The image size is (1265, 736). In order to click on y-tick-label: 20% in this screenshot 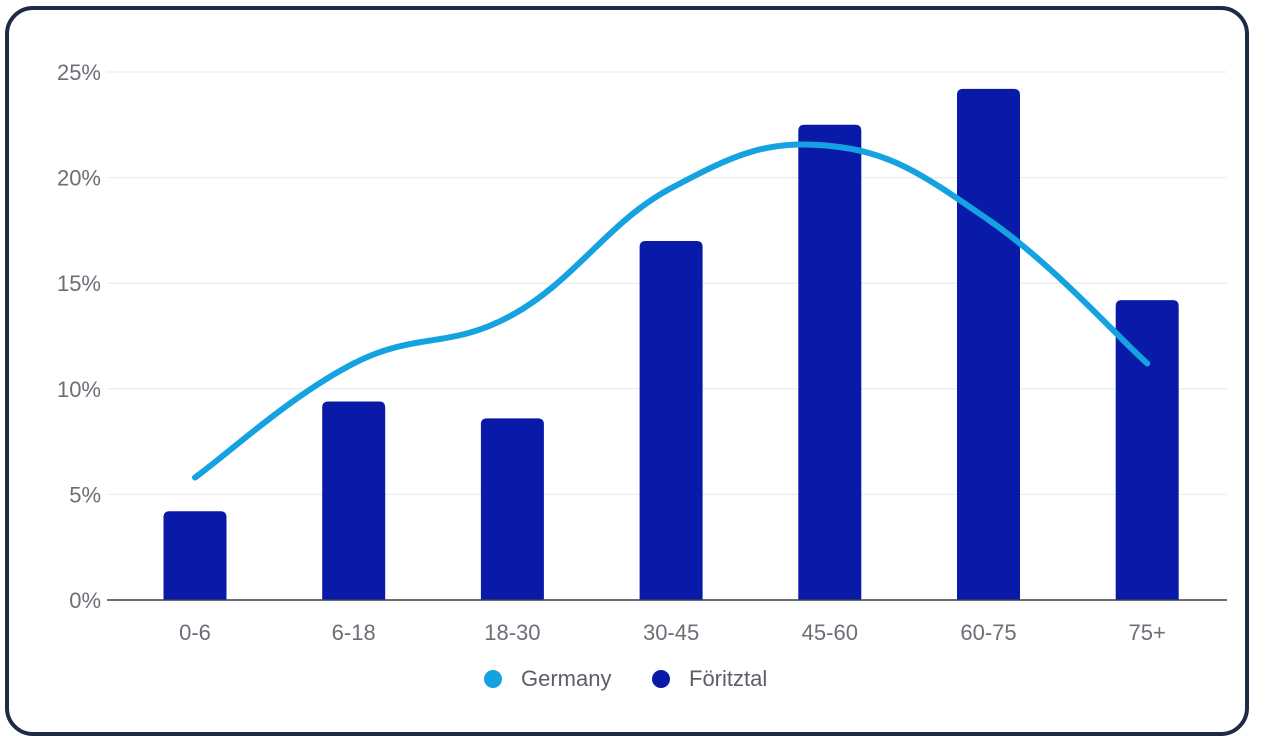, I will do `click(79, 178)`.